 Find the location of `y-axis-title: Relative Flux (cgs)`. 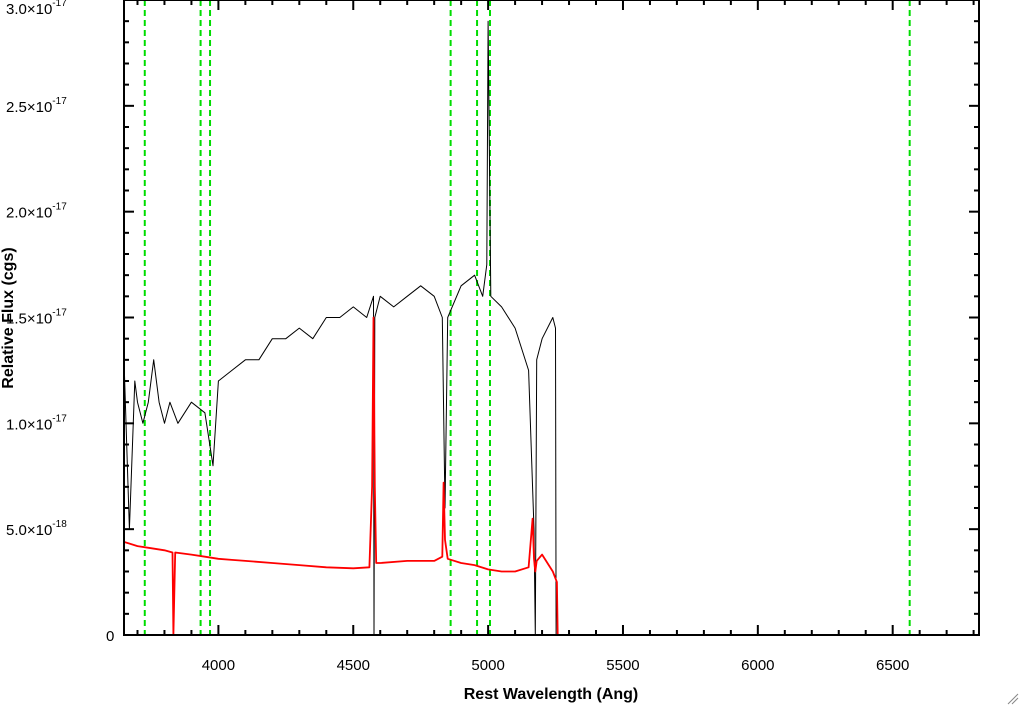

y-axis-title: Relative Flux (cgs) is located at coordinates (8, 317).